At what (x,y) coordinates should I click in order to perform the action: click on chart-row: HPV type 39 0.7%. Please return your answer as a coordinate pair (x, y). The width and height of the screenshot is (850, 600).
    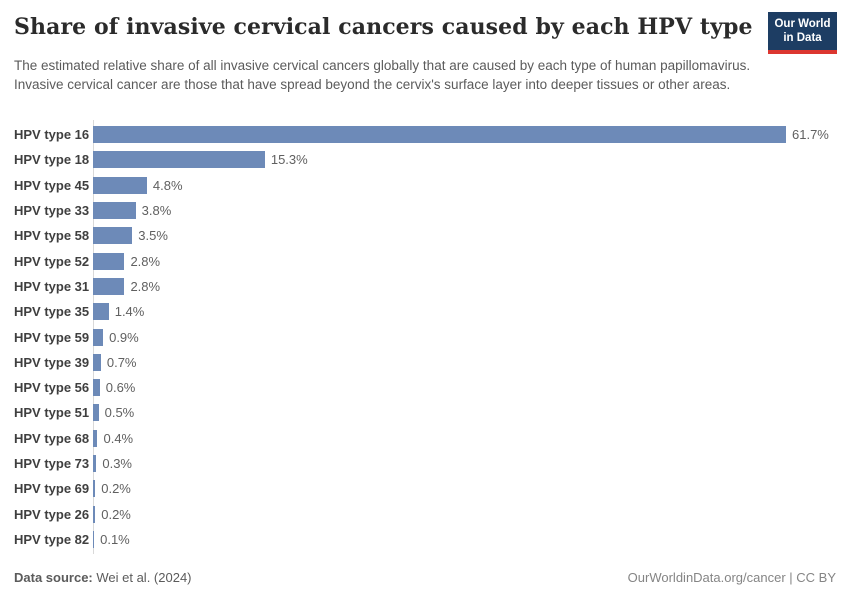
    Looking at the image, I should click on (429, 362).